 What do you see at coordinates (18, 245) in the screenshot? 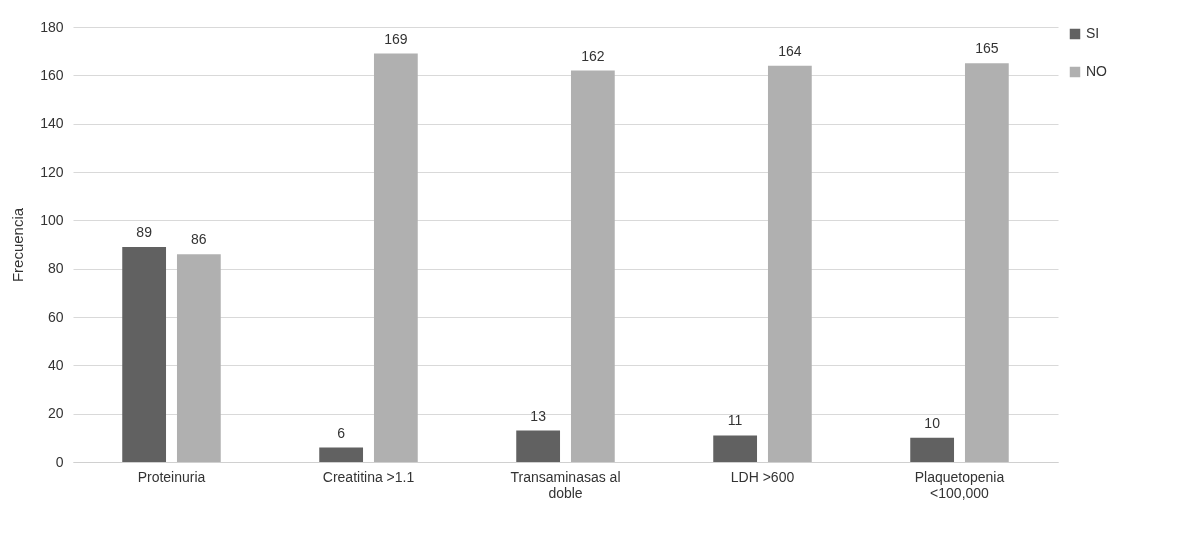
I see `y-axis-title: Frecuencia` at bounding box center [18, 245].